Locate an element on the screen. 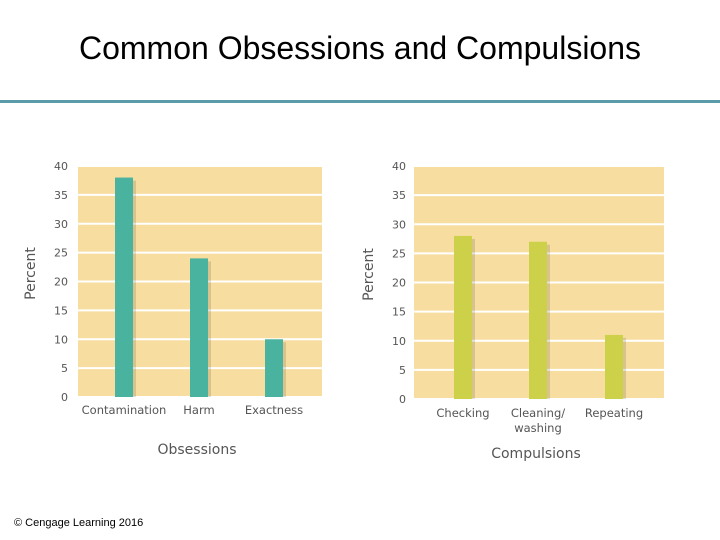 Image resolution: width=720 pixels, height=540 pixels. copyright-notice: © Cengage Learning 2016 is located at coordinates (79, 523).